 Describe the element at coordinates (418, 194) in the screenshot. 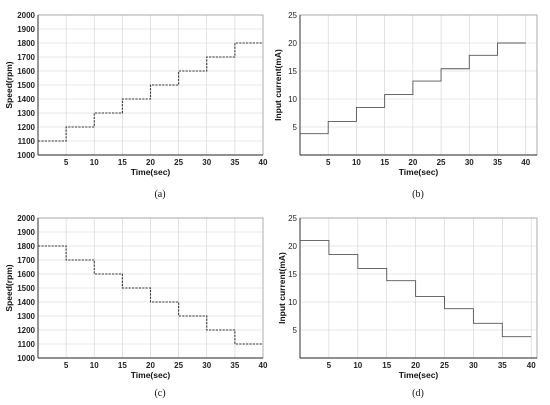

I see `panel-caption: (b)` at that location.